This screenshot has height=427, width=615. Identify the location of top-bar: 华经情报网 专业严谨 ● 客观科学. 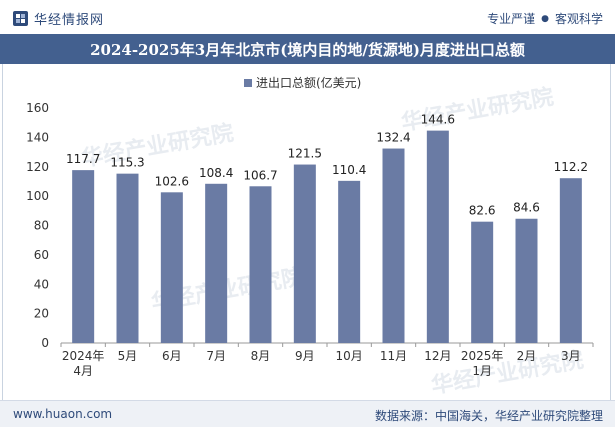
(307, 17).